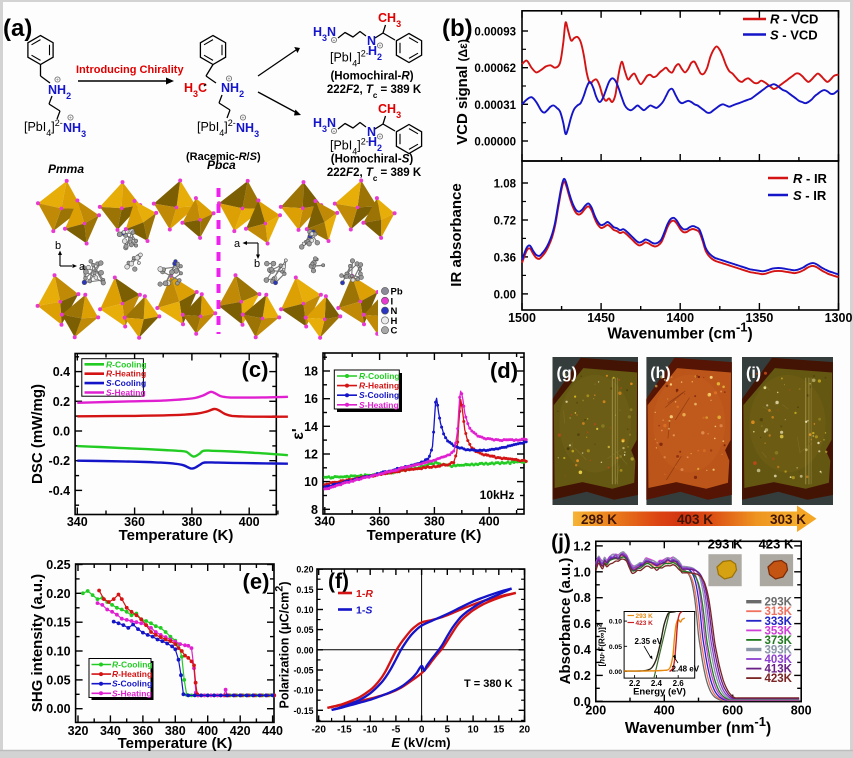 The width and height of the screenshot is (853, 758). I want to click on svg-text: DSC (mW/mg), so click(37, 434).